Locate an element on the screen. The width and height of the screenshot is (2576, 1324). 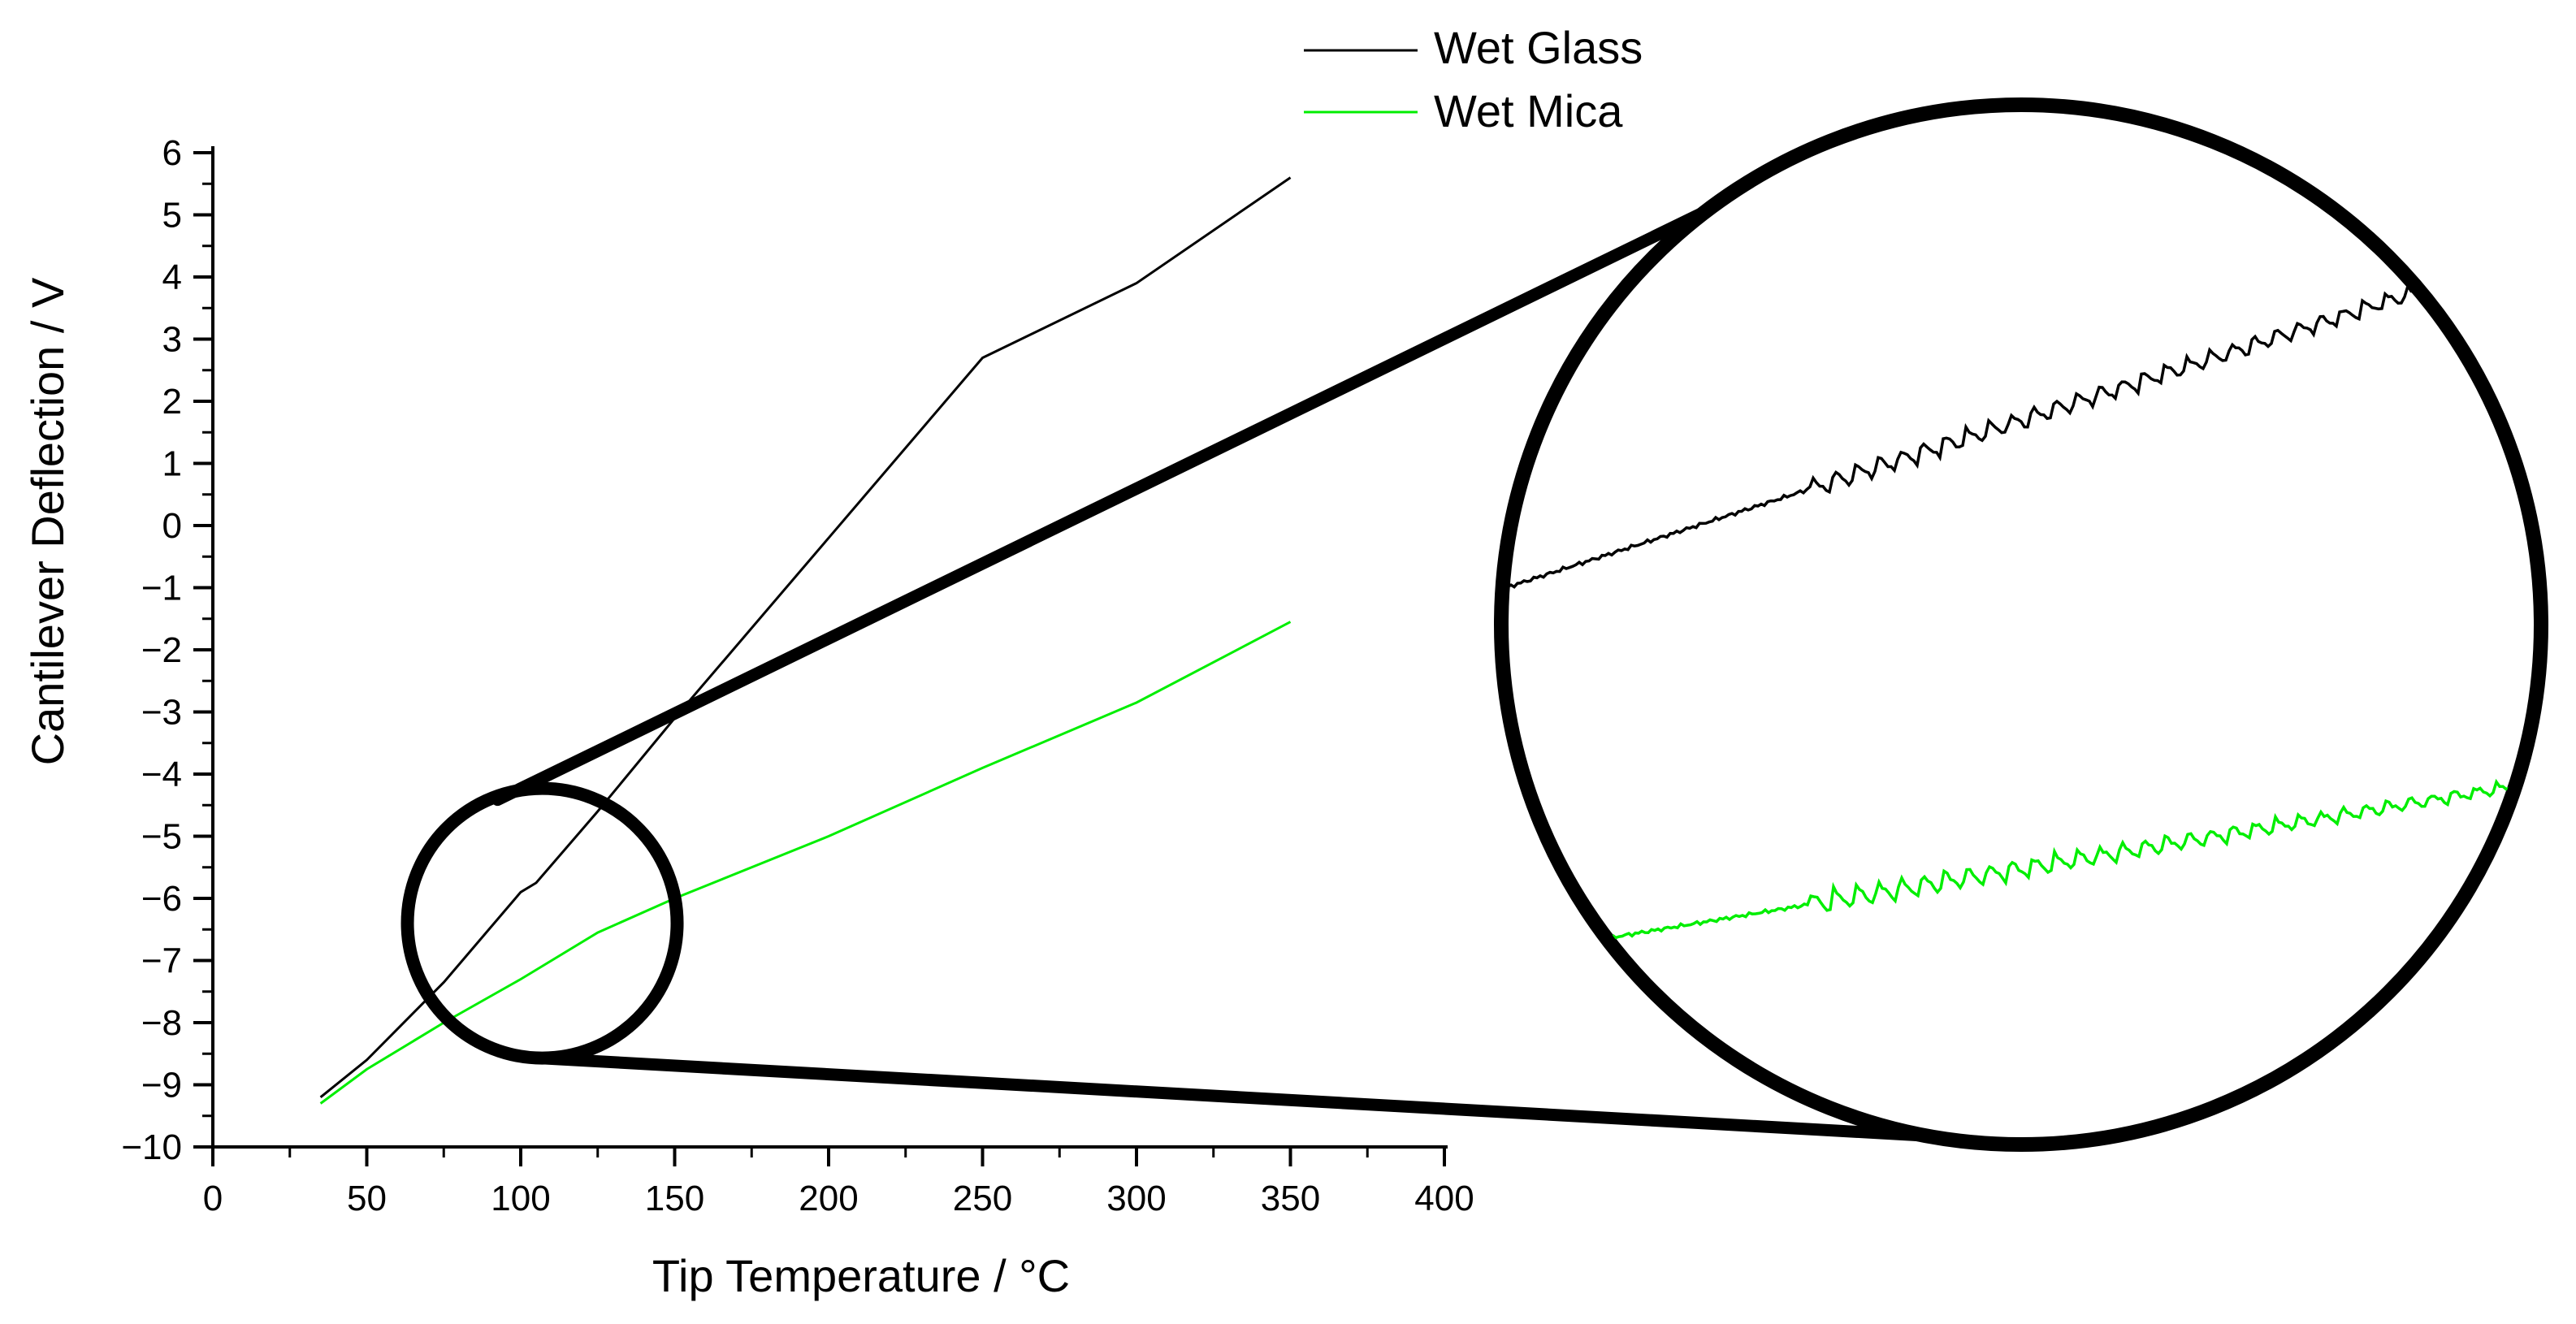
y-tick-label: −10 is located at coordinates (151, 1147).